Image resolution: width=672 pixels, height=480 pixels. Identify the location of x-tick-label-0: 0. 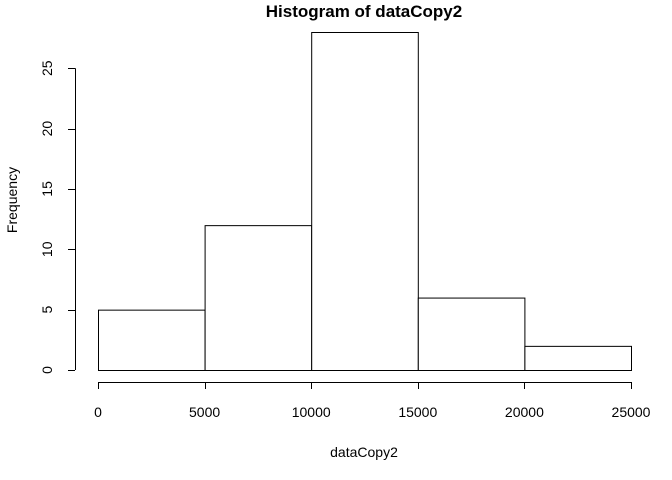
(98, 412).